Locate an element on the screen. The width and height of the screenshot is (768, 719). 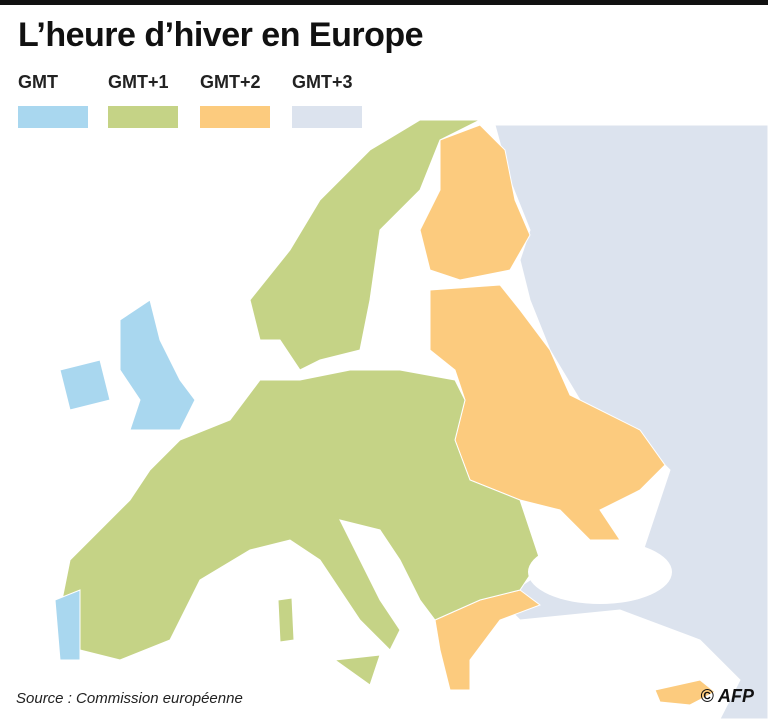
legend-item: GMT is located at coordinates (54, 100).